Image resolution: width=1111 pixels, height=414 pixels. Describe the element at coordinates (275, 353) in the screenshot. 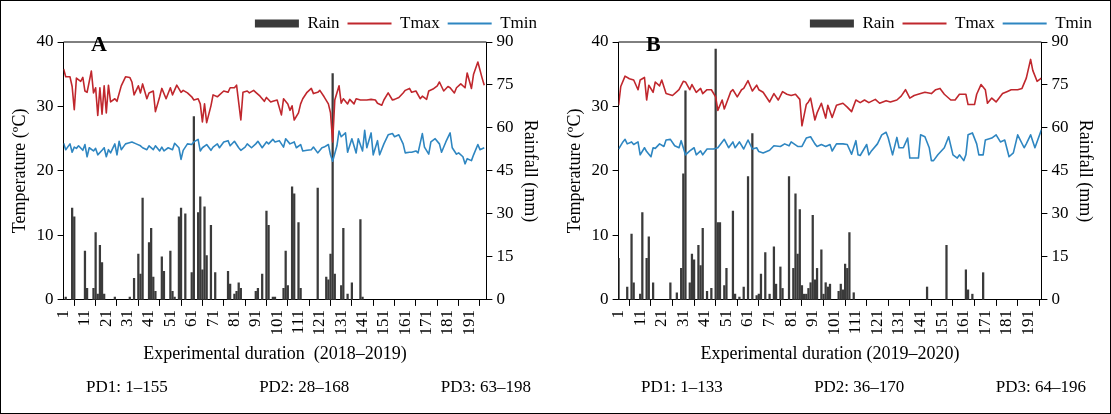

I see `x-axis-title: Experimental duration (2018–2019)` at that location.